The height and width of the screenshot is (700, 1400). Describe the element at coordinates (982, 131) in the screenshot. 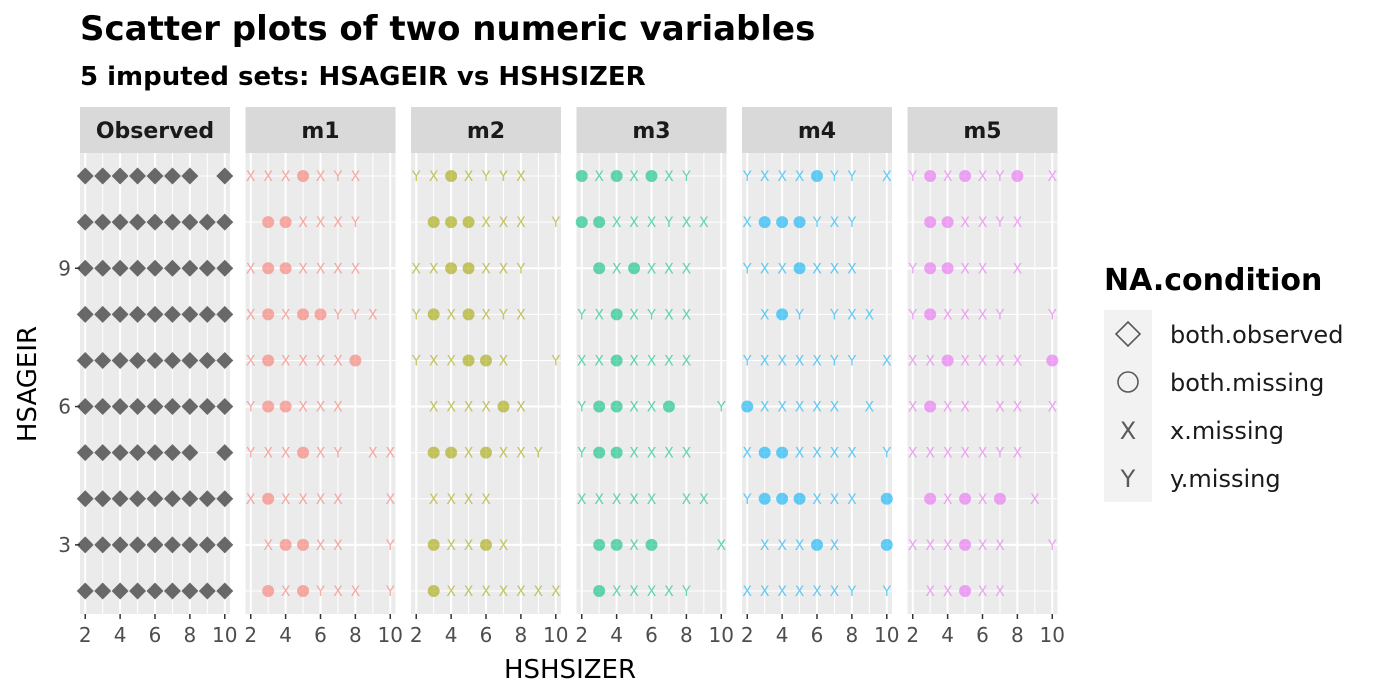

I see `facet-strip-label: m5` at that location.